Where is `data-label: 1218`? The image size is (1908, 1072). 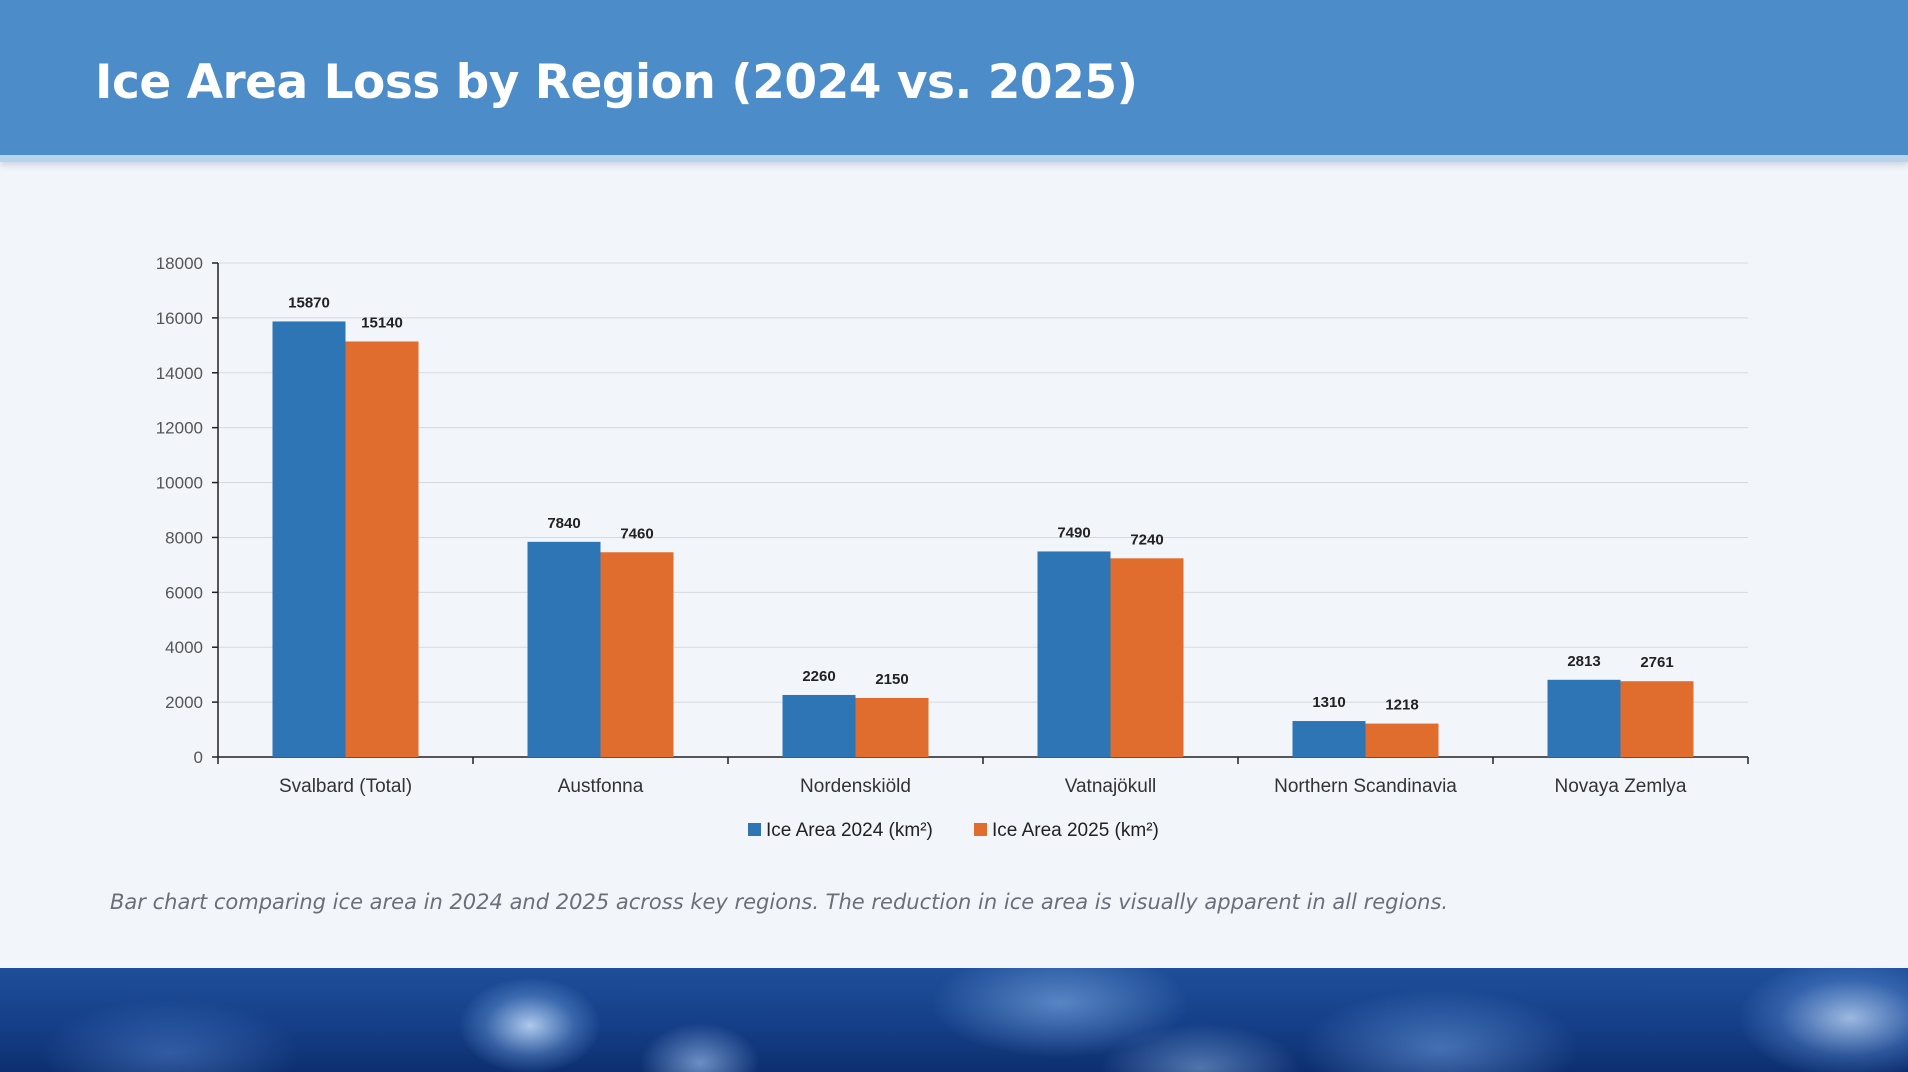
data-label: 1218 is located at coordinates (1401, 705).